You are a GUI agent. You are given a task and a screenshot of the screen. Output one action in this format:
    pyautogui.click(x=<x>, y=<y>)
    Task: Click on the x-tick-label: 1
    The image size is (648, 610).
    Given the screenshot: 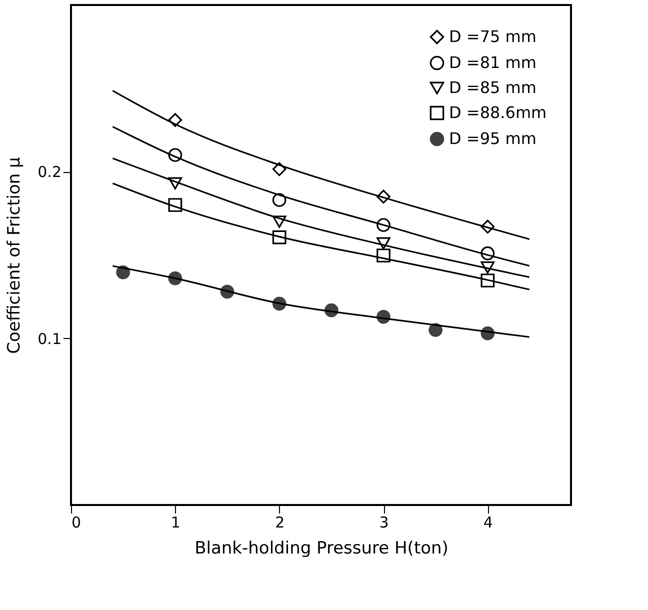 What is the action you would take?
    pyautogui.click(x=175, y=523)
    